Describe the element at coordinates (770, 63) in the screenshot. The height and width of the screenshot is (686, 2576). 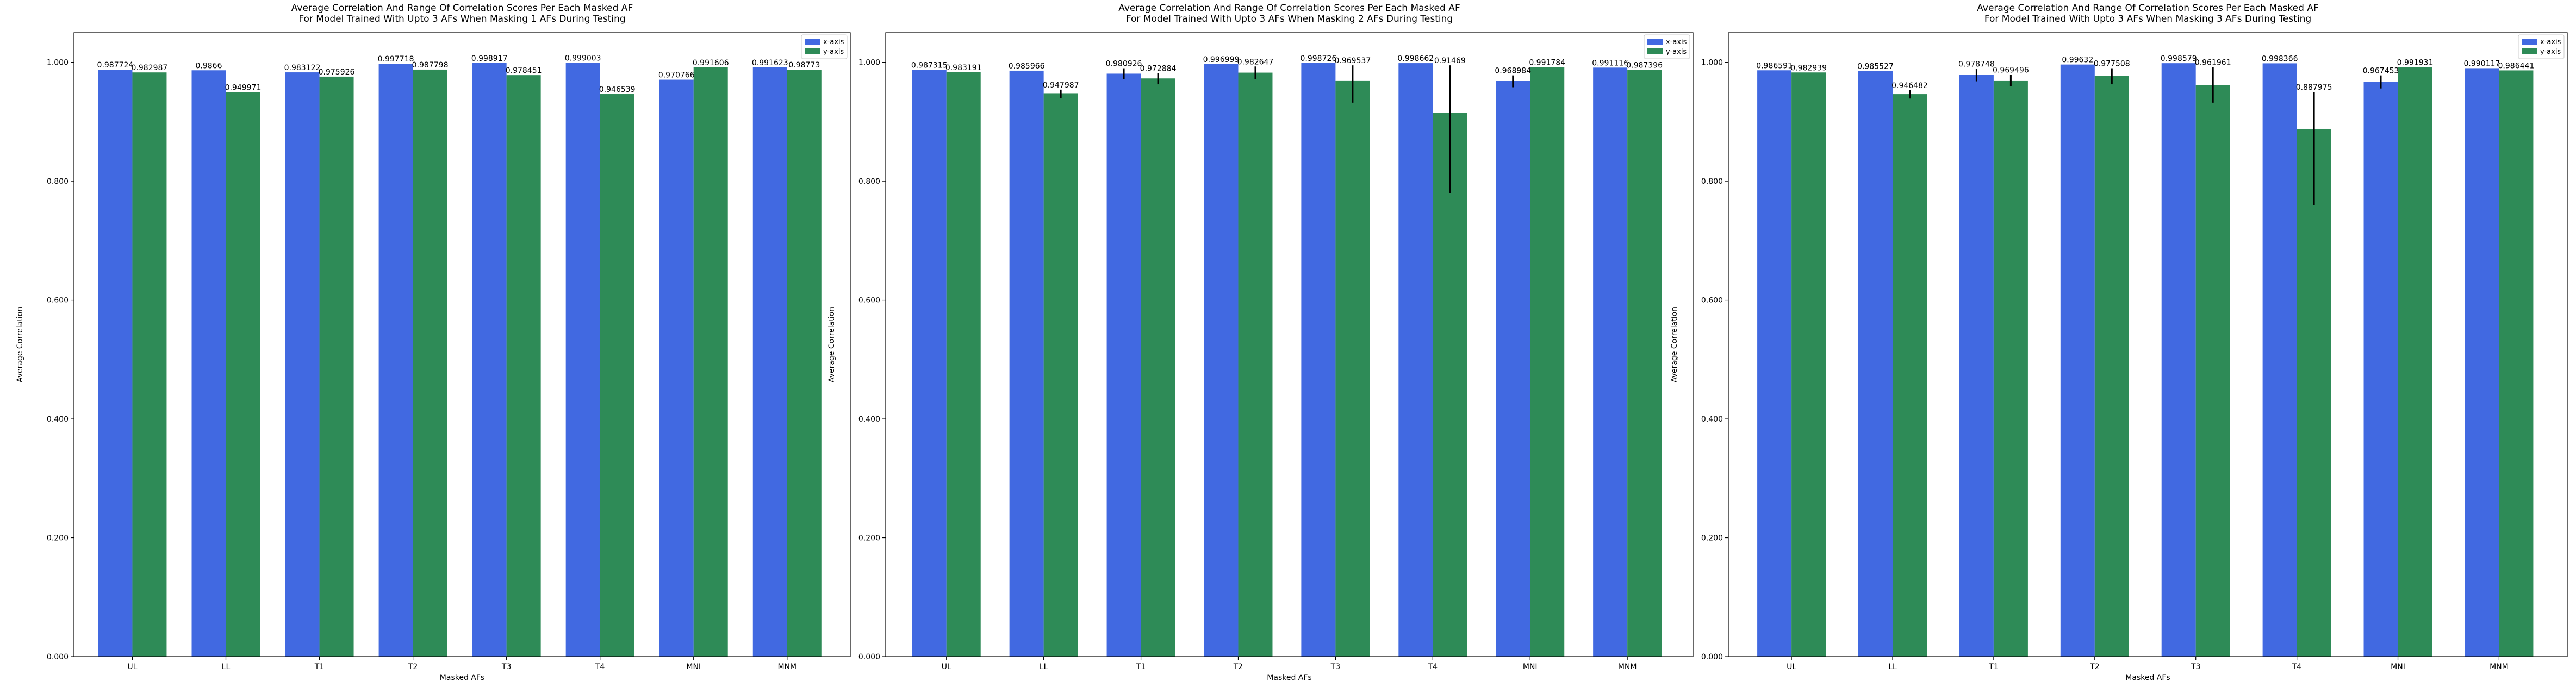
I see `chart-1-value-label-x-axis-MNM: 0.991623` at that location.